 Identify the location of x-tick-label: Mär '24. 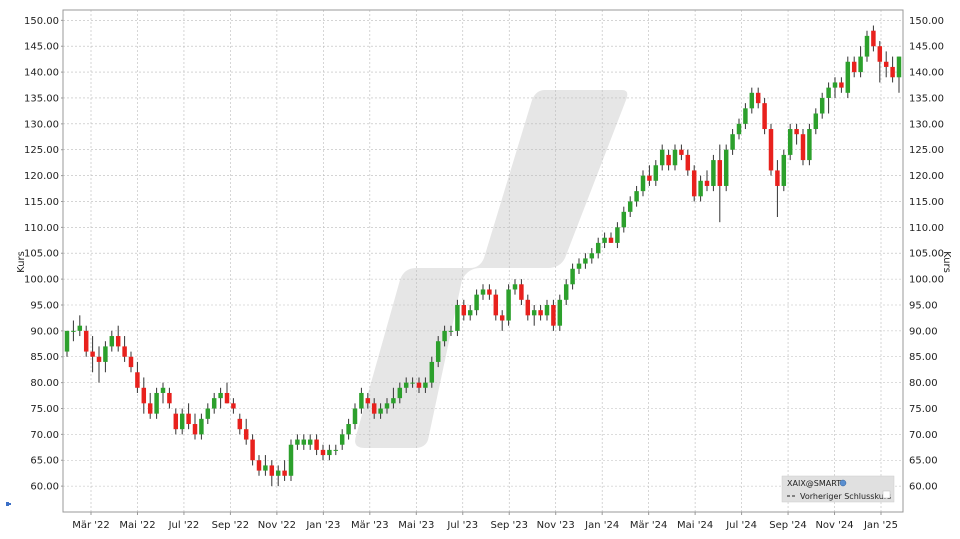
(649, 525).